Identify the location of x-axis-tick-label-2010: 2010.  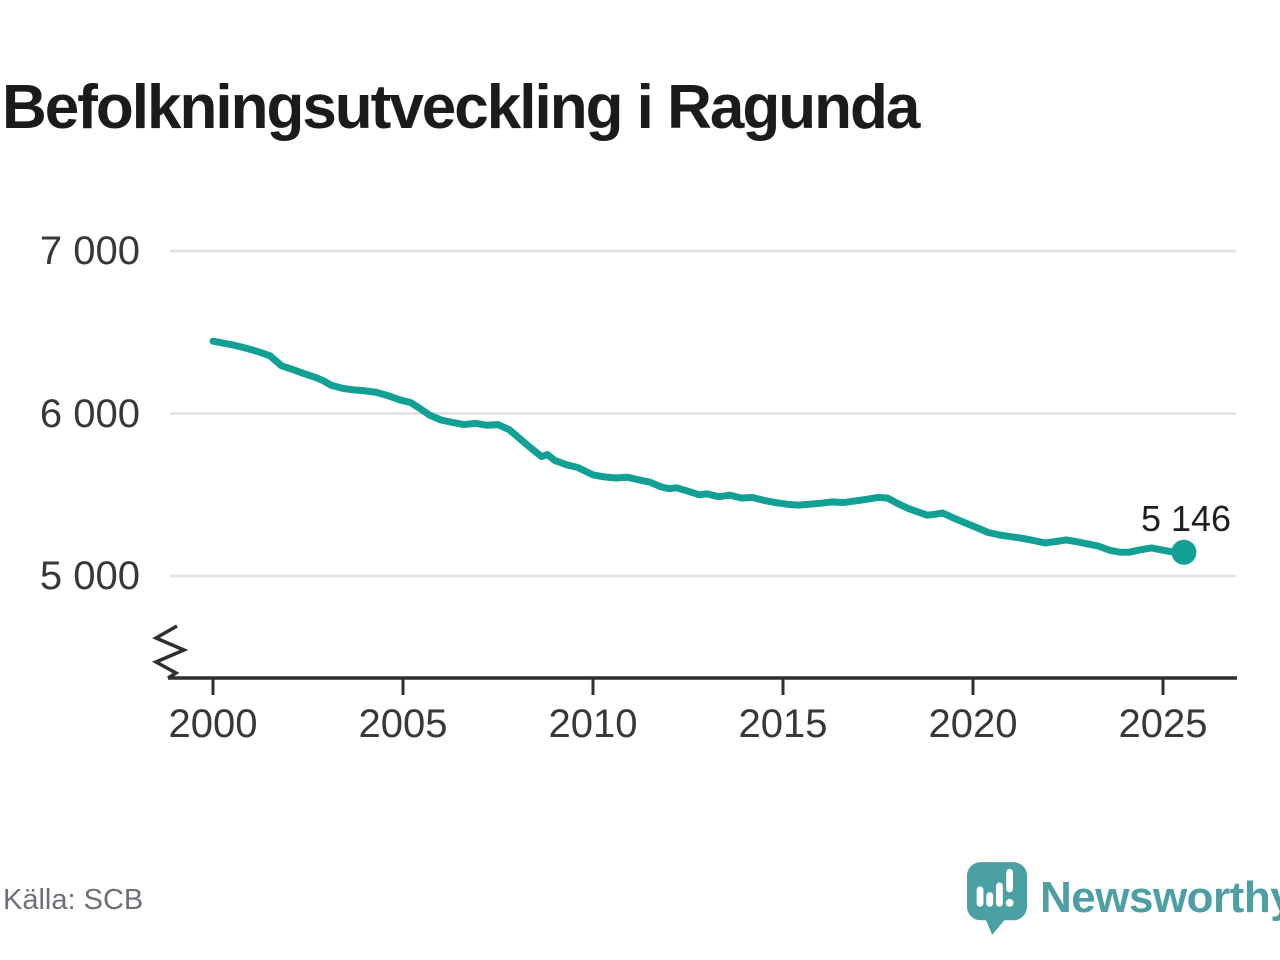
(593, 724).